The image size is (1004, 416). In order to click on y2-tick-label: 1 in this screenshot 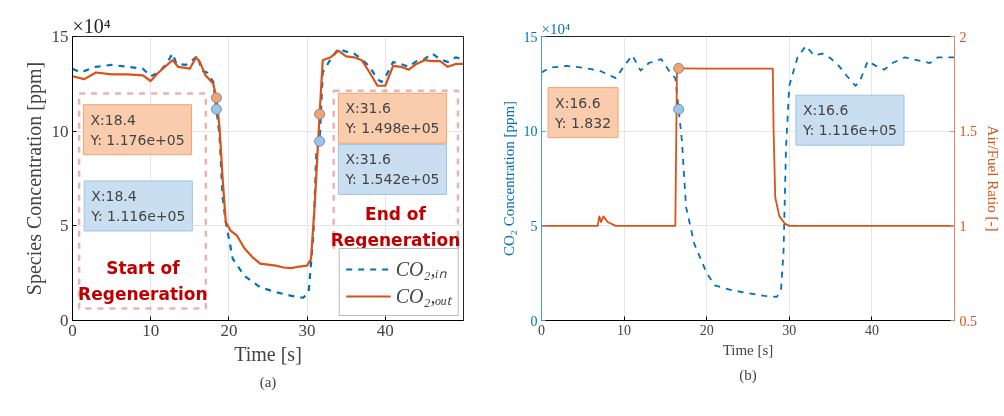, I will do `click(963, 226)`.